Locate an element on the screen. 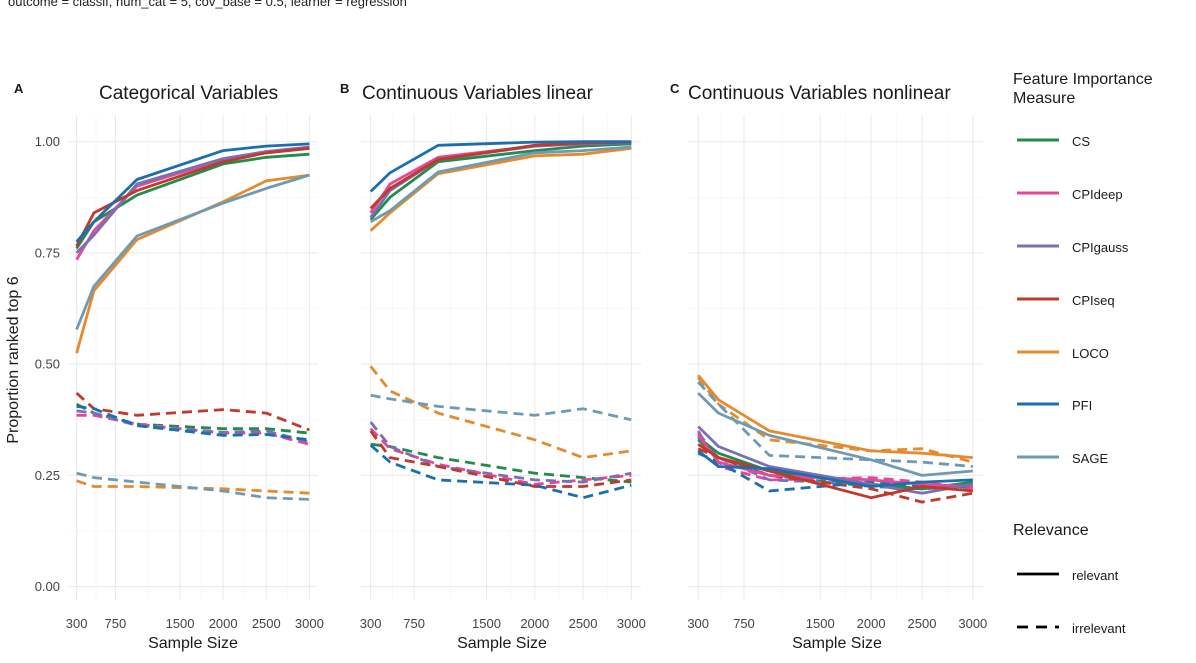 The width and height of the screenshot is (1196, 663). panel-a-x-tick-label: 3000 is located at coordinates (309, 623).